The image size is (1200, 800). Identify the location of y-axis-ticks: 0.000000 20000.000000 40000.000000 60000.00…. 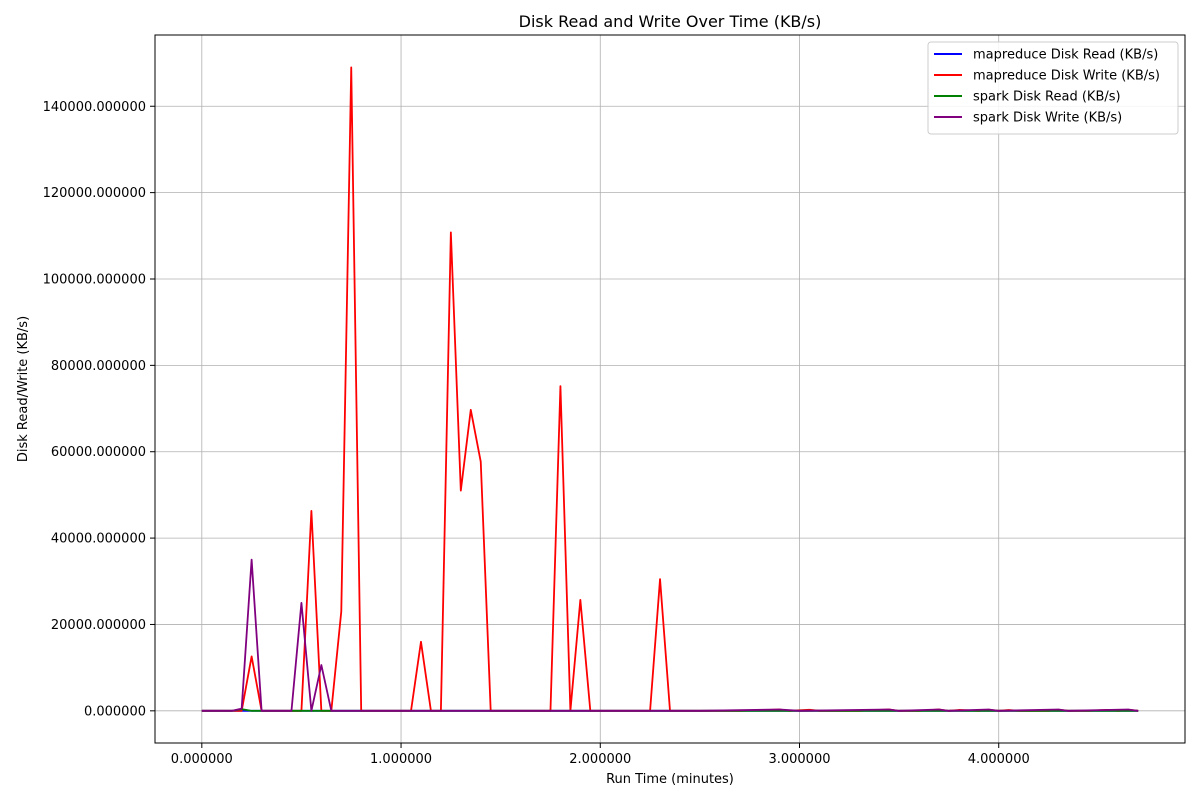
(99, 409).